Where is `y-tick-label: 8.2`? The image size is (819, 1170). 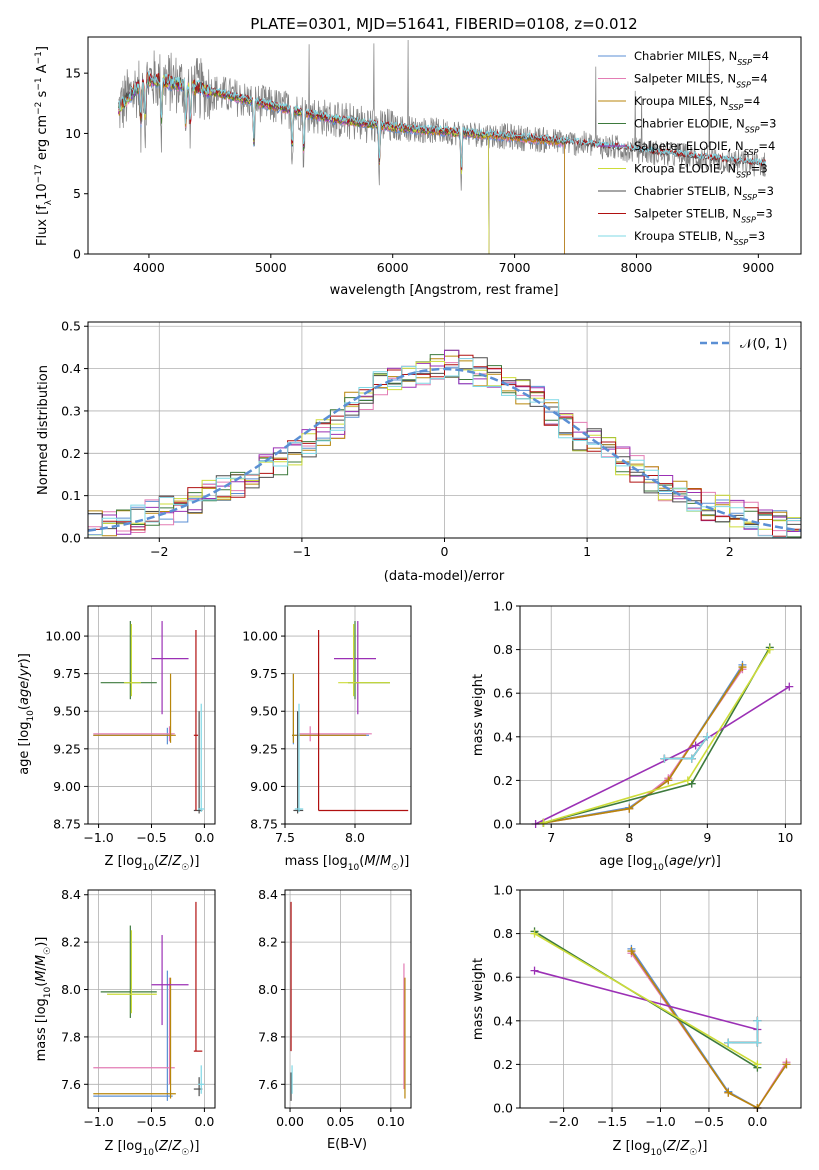
y-tick-label: 8.2 is located at coordinates (268, 942).